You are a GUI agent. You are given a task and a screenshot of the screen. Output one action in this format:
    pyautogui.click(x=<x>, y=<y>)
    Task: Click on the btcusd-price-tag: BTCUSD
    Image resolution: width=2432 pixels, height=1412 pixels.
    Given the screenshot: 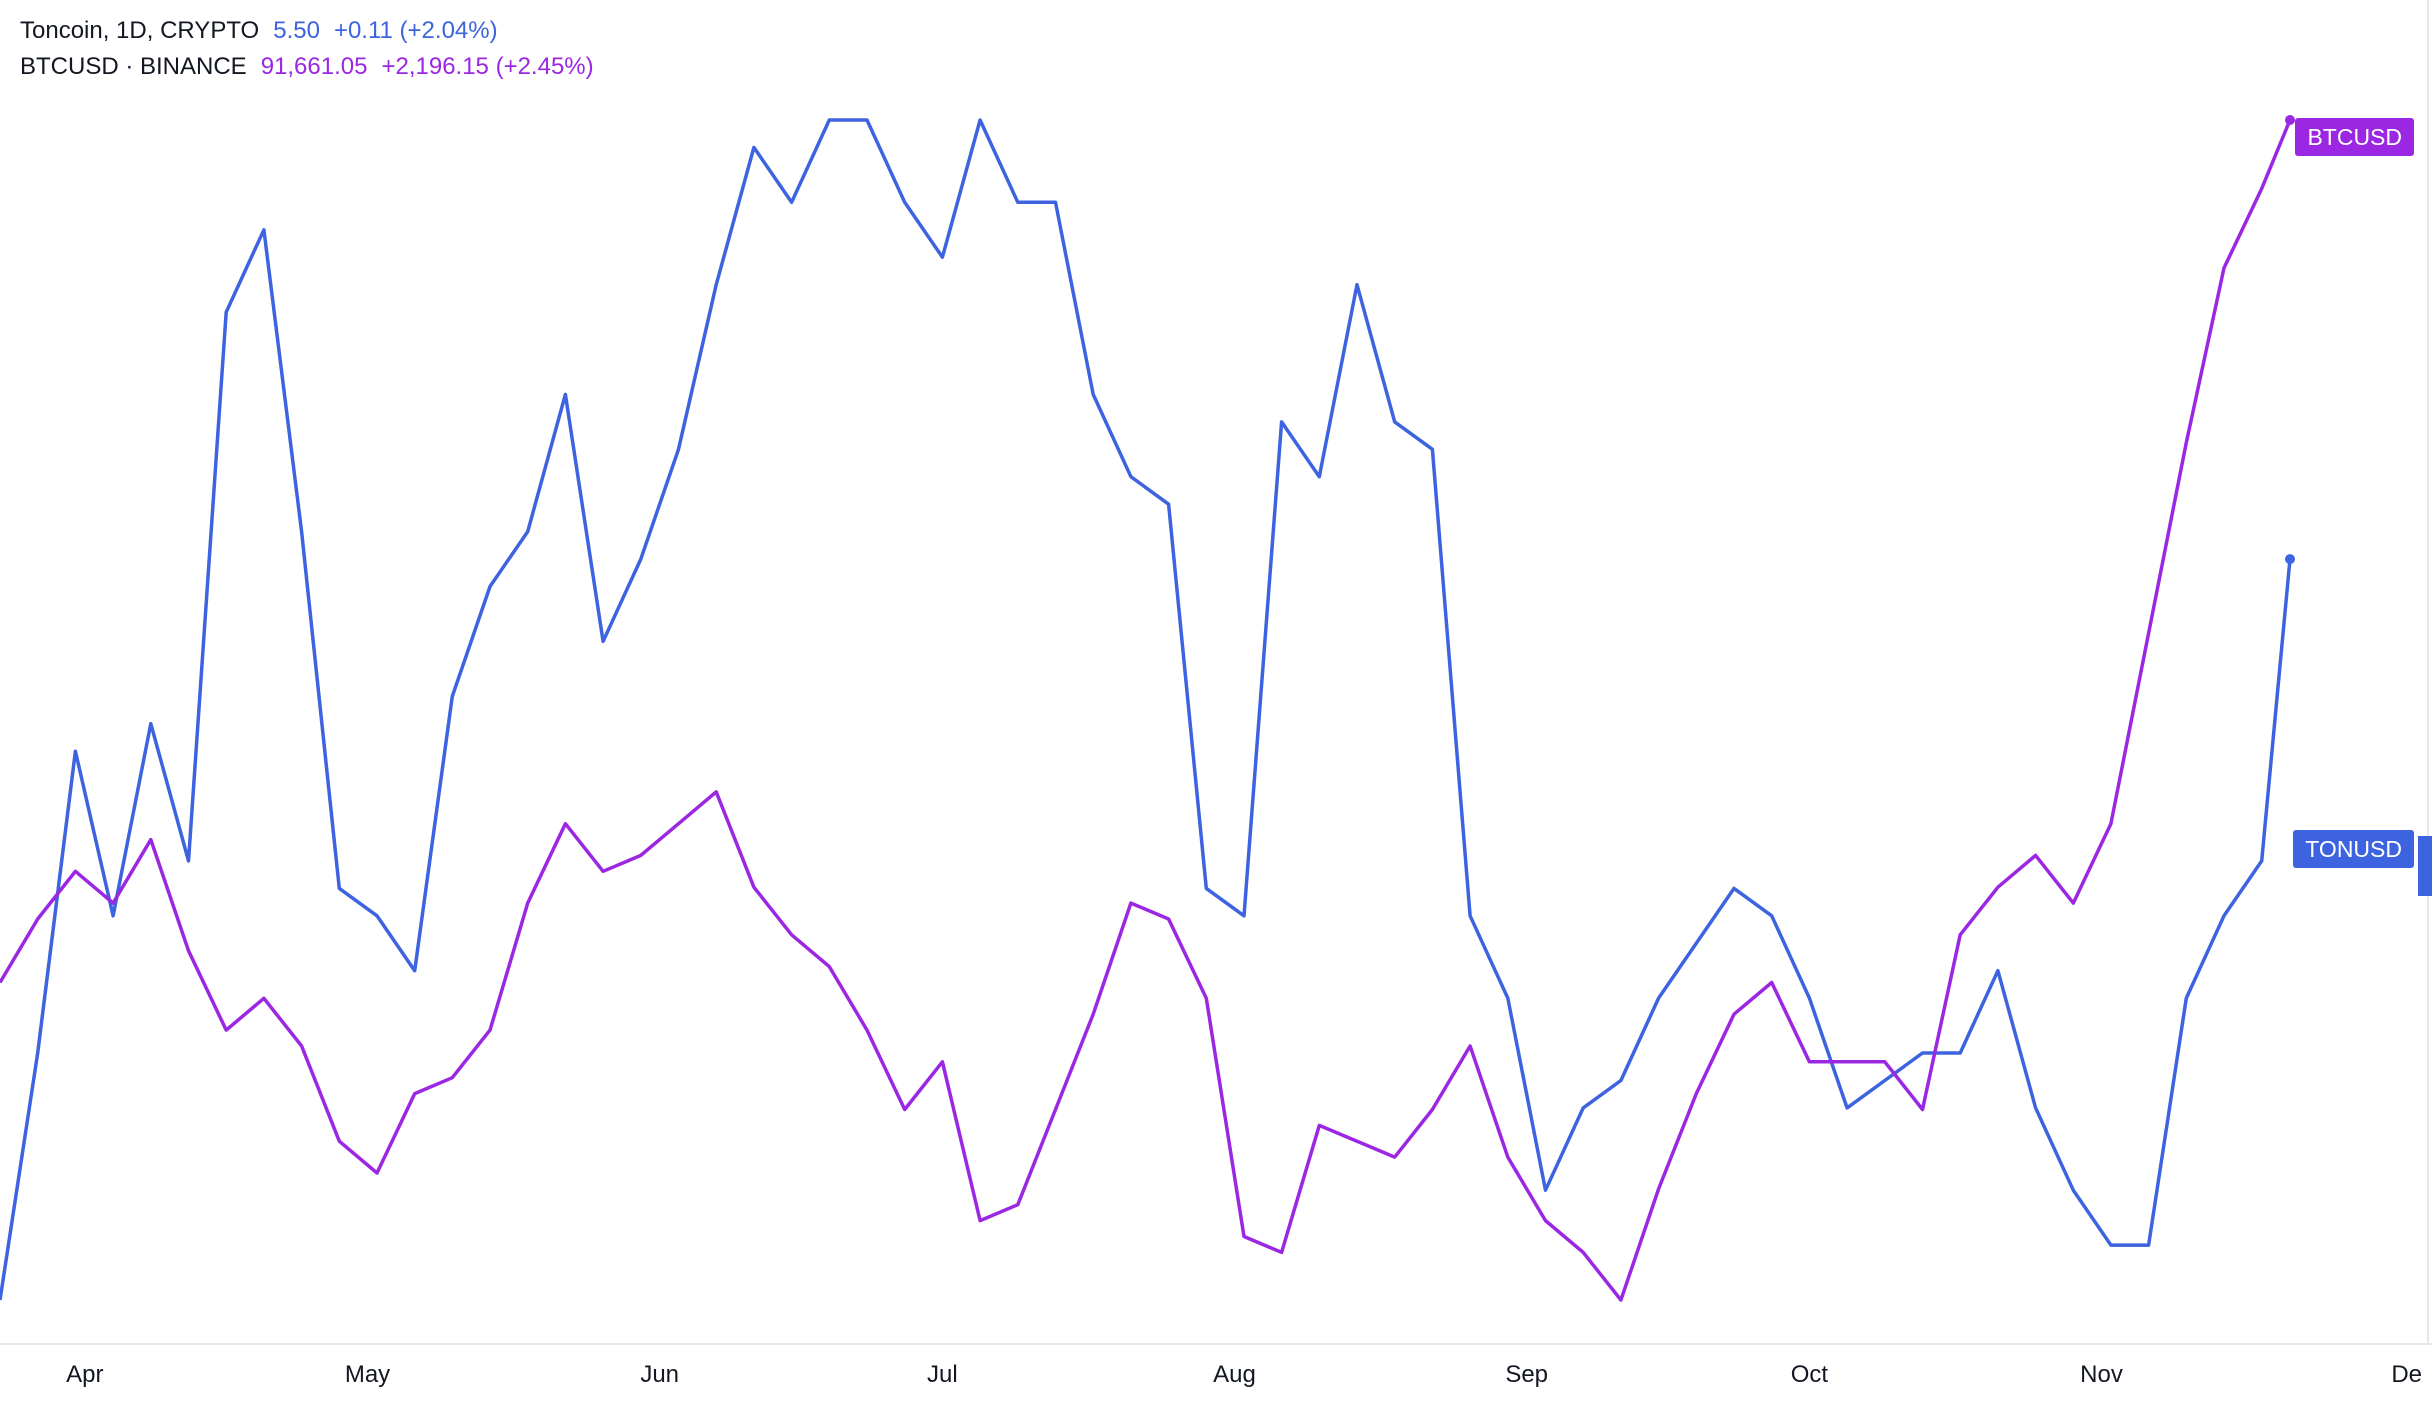 What is the action you would take?
    pyautogui.click(x=2354, y=137)
    